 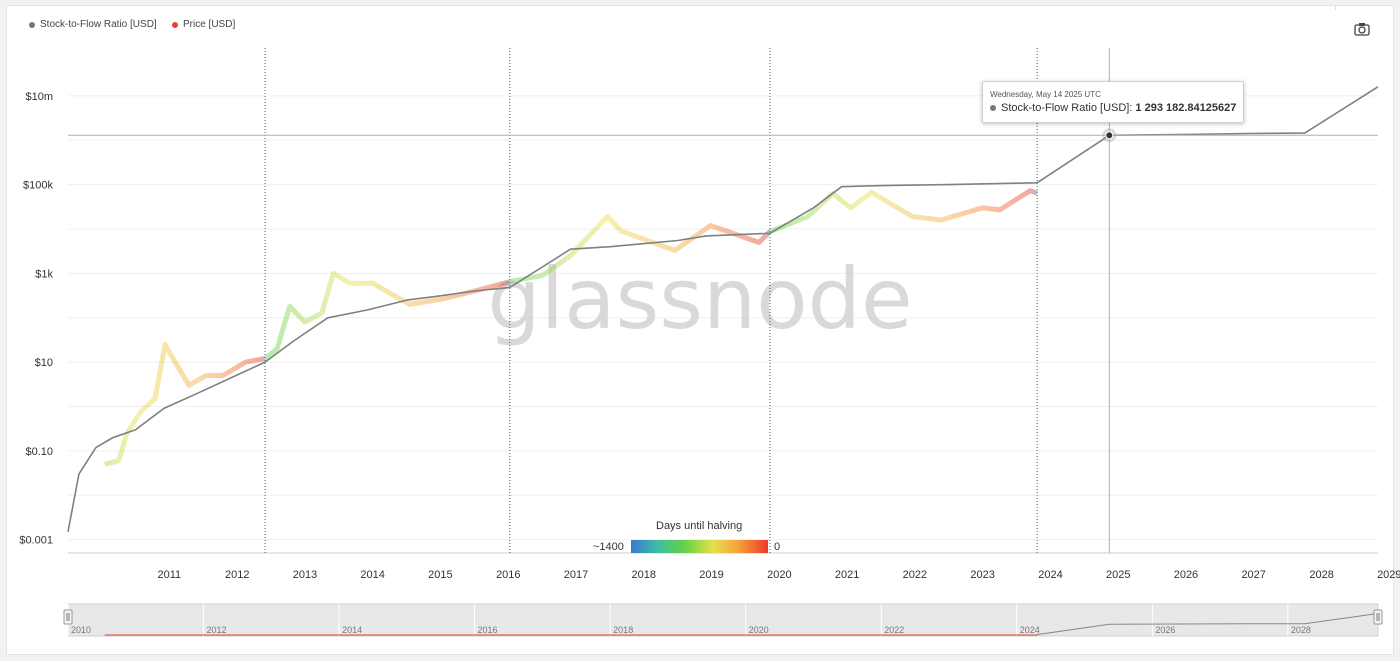 I want to click on legend-item-price: Price [USD], so click(x=203, y=24).